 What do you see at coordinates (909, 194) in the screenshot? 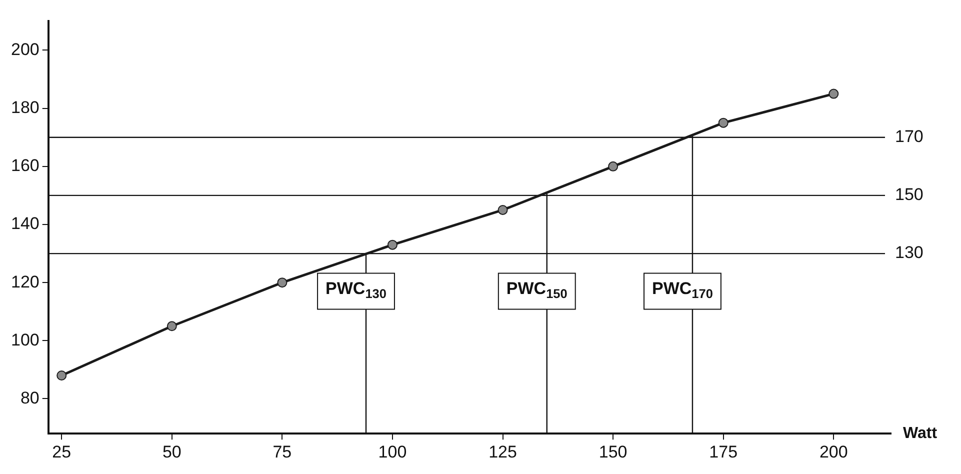
I see `ref-line-label: 150` at bounding box center [909, 194].